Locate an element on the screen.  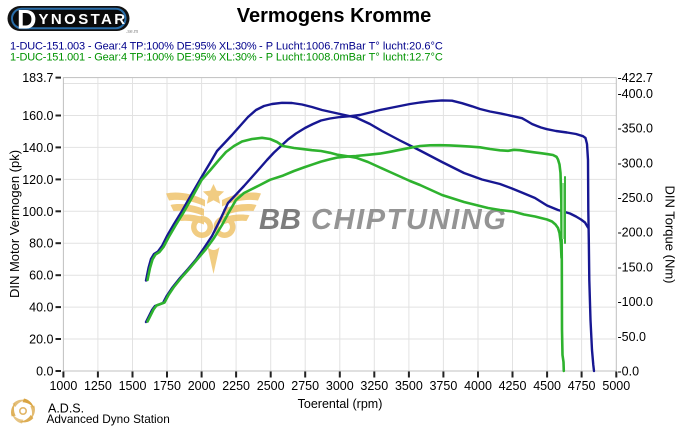
svg-text: 1000 is located at coordinates (63, 386).